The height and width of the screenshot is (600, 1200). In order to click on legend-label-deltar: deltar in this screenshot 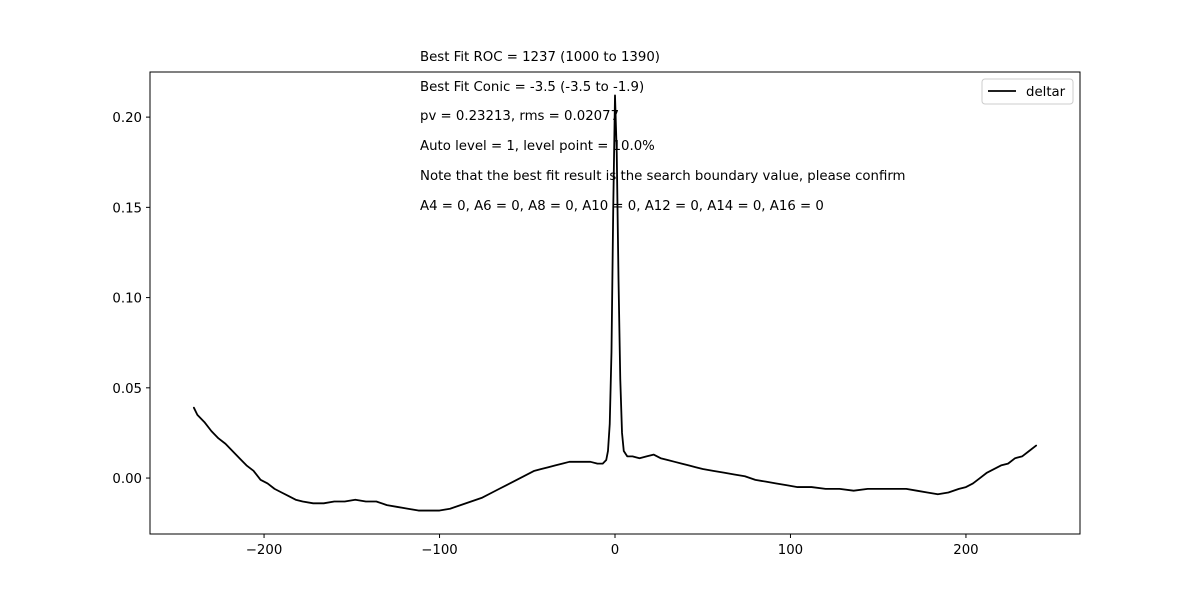, I will do `click(1046, 92)`.